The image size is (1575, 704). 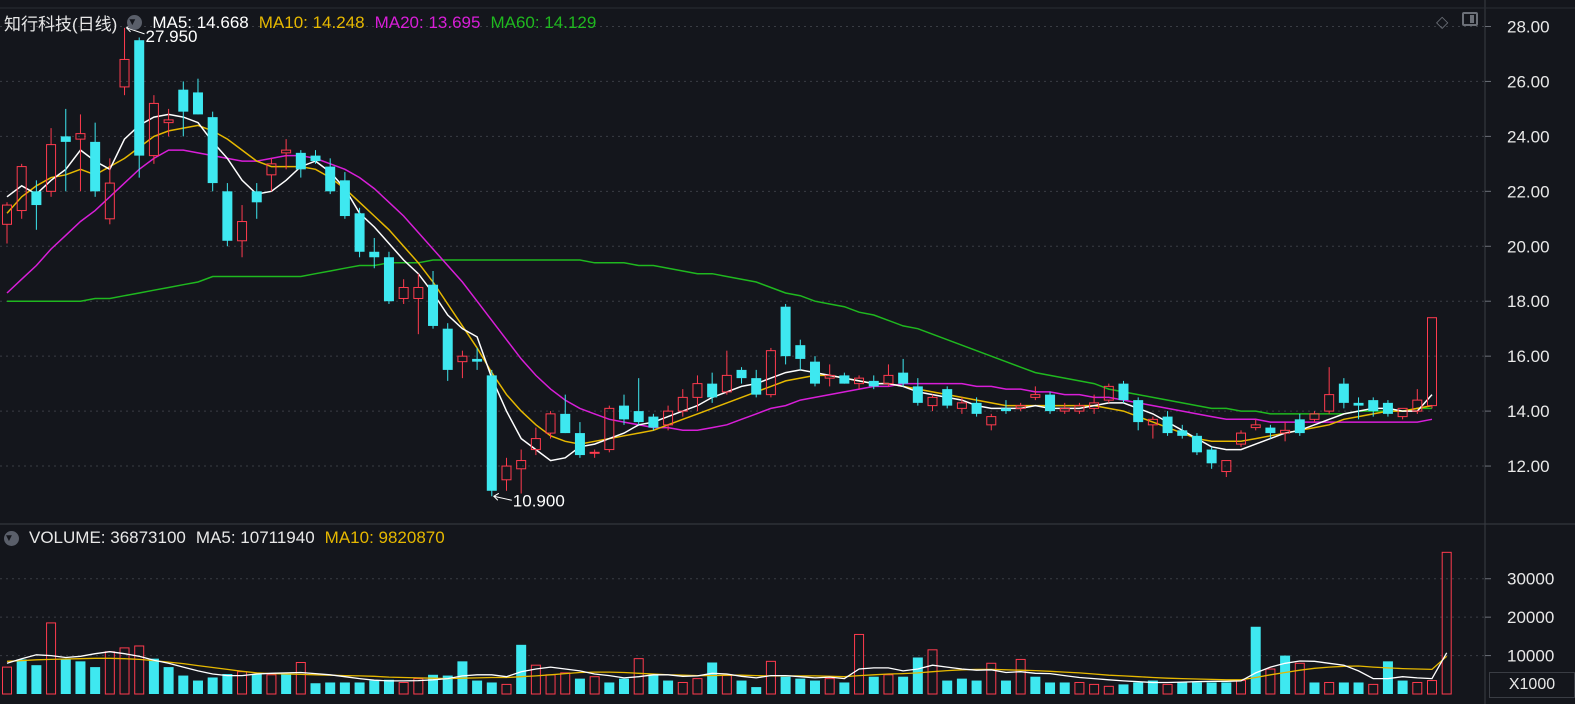 I want to click on volume-tick-label: 10000, so click(x=1530, y=656).